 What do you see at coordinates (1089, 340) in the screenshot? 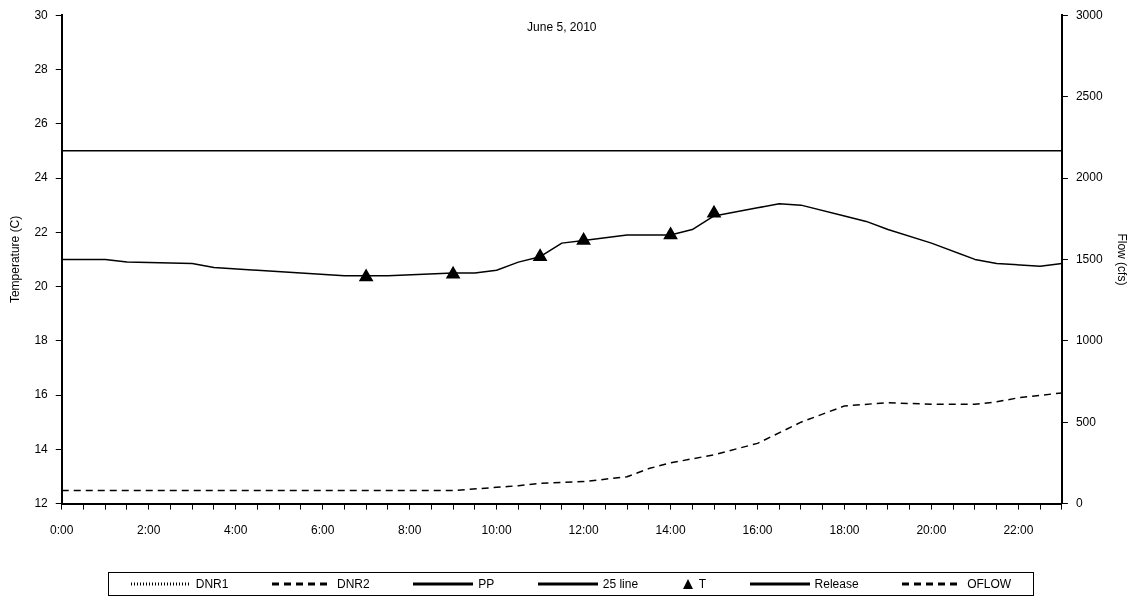
I see `y2-tick-label: 1000` at bounding box center [1089, 340].